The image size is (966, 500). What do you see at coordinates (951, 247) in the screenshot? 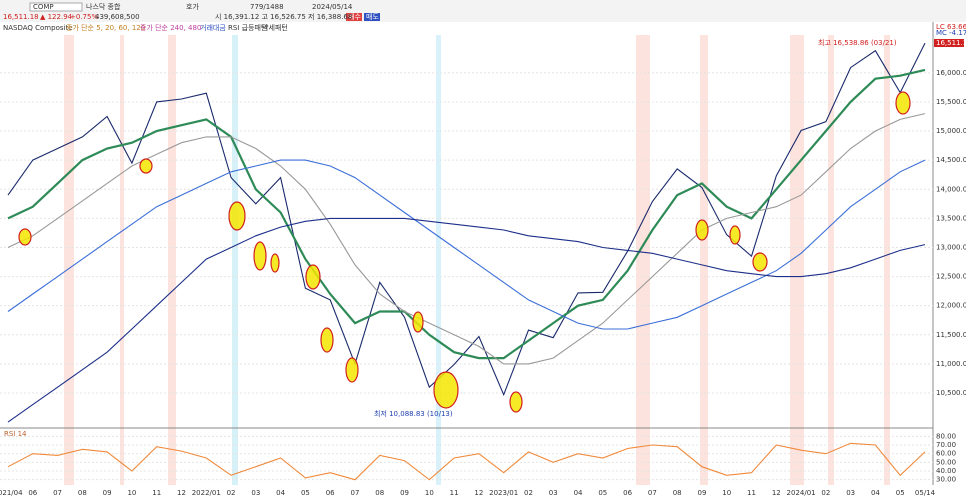
I see `y-tick-label: 13,000.00` at bounding box center [951, 247].